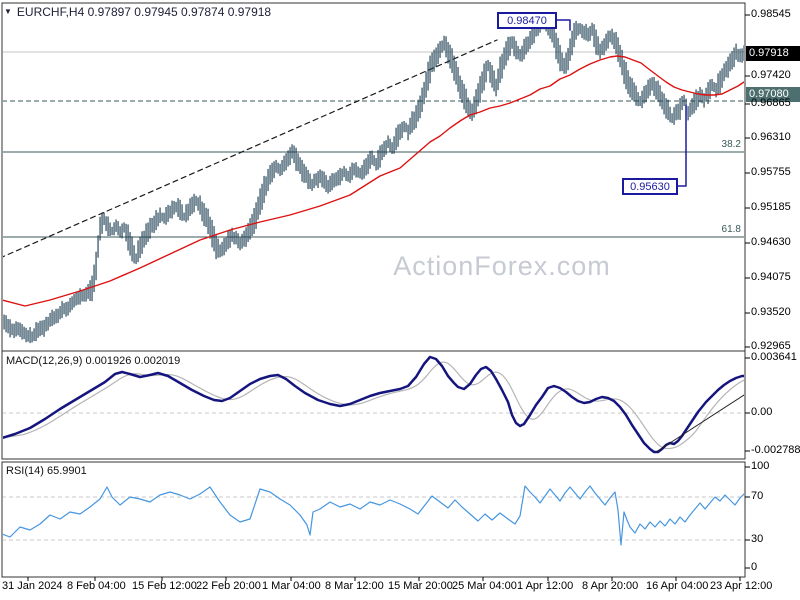 The height and width of the screenshot is (600, 800). What do you see at coordinates (775, 450) in the screenshot?
I see `macd-axis-label: -0.002788` at bounding box center [775, 450].